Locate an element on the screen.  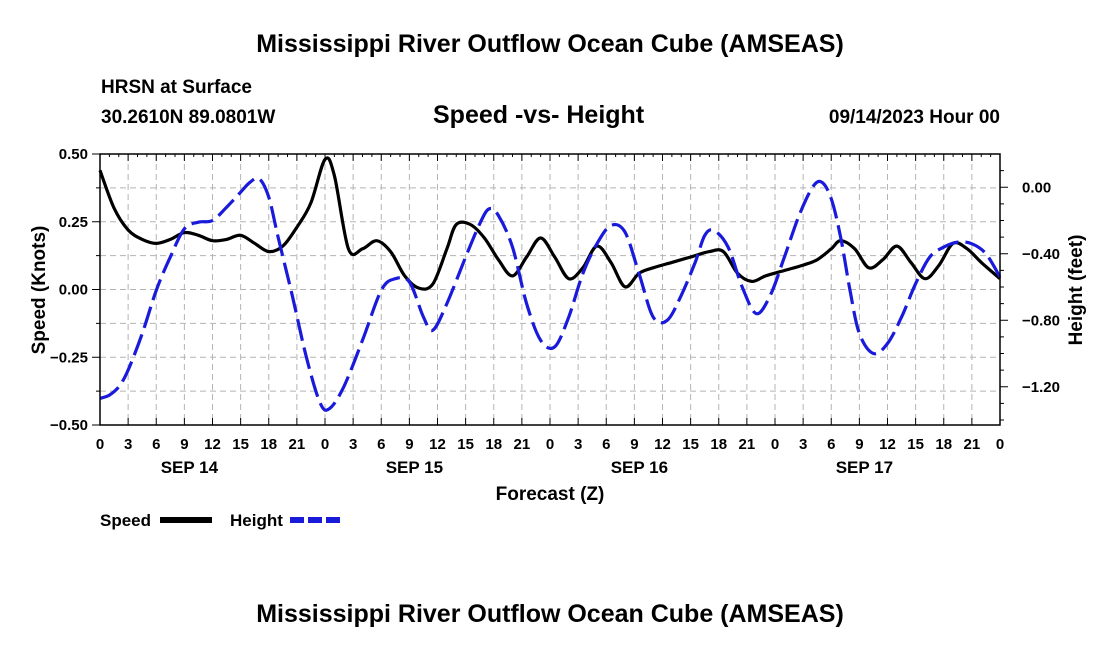
y-right-tick-label: −1.20 is located at coordinates (1041, 387).